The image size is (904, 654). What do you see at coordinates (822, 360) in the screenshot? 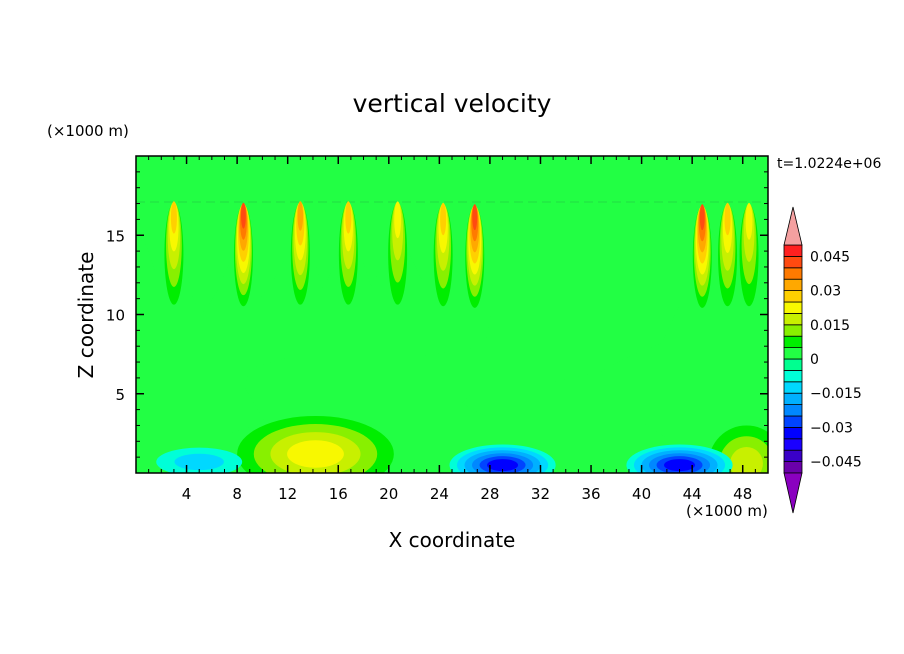
I see `colorbar: 0.045 0.03 0.015 0 −0.015 −0.03 −0.045` at bounding box center [822, 360].